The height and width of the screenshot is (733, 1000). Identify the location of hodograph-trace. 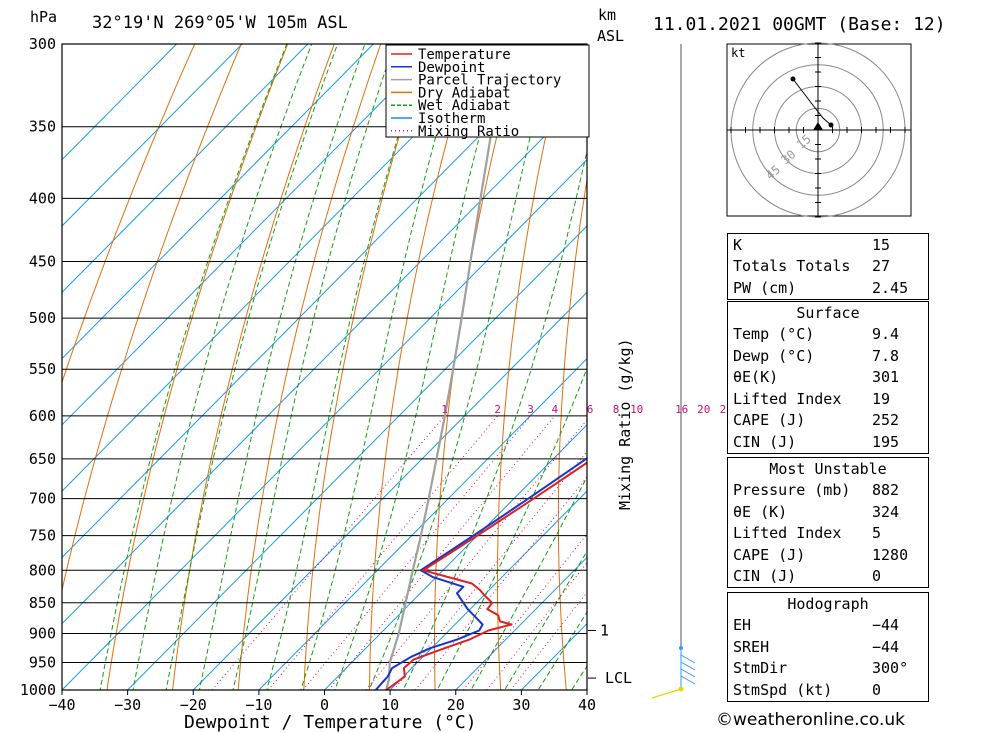
(812, 102).